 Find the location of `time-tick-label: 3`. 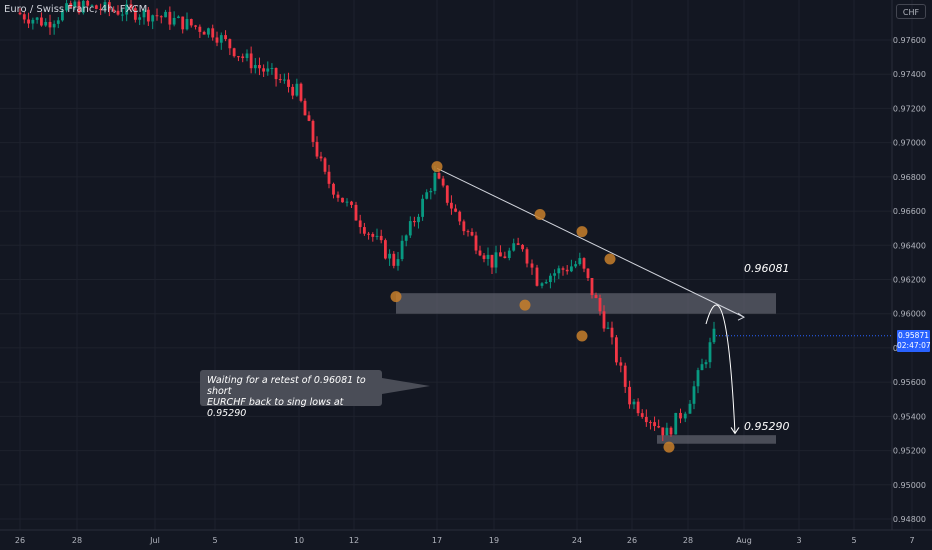

time-tick-label: 3 is located at coordinates (798, 540).